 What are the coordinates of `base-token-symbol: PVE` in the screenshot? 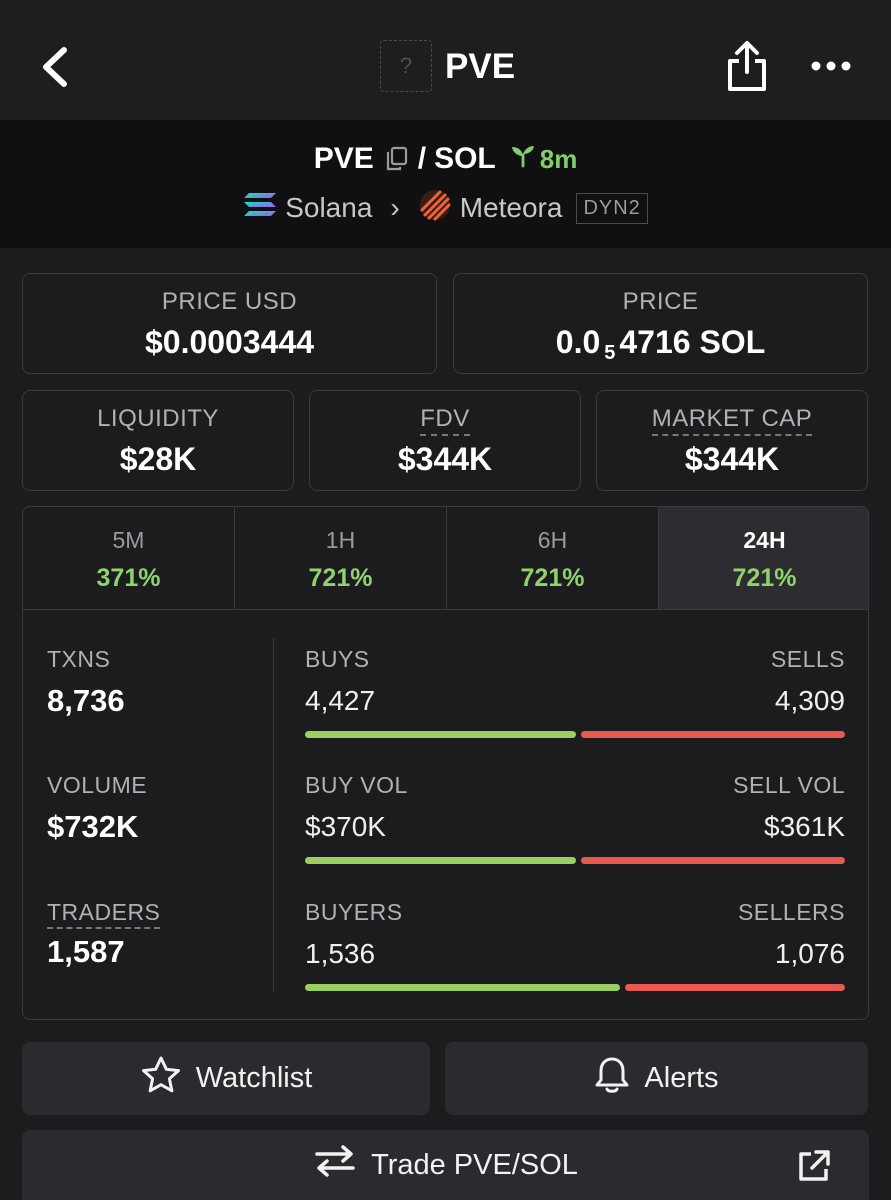 It's located at (343, 158).